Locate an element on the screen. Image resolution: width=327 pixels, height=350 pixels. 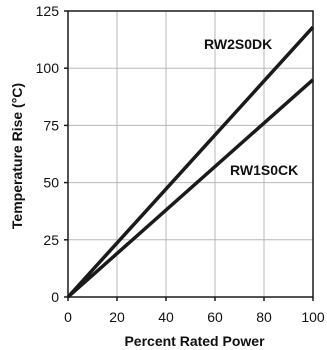
y-tick-label: 50 is located at coordinates (51, 183).